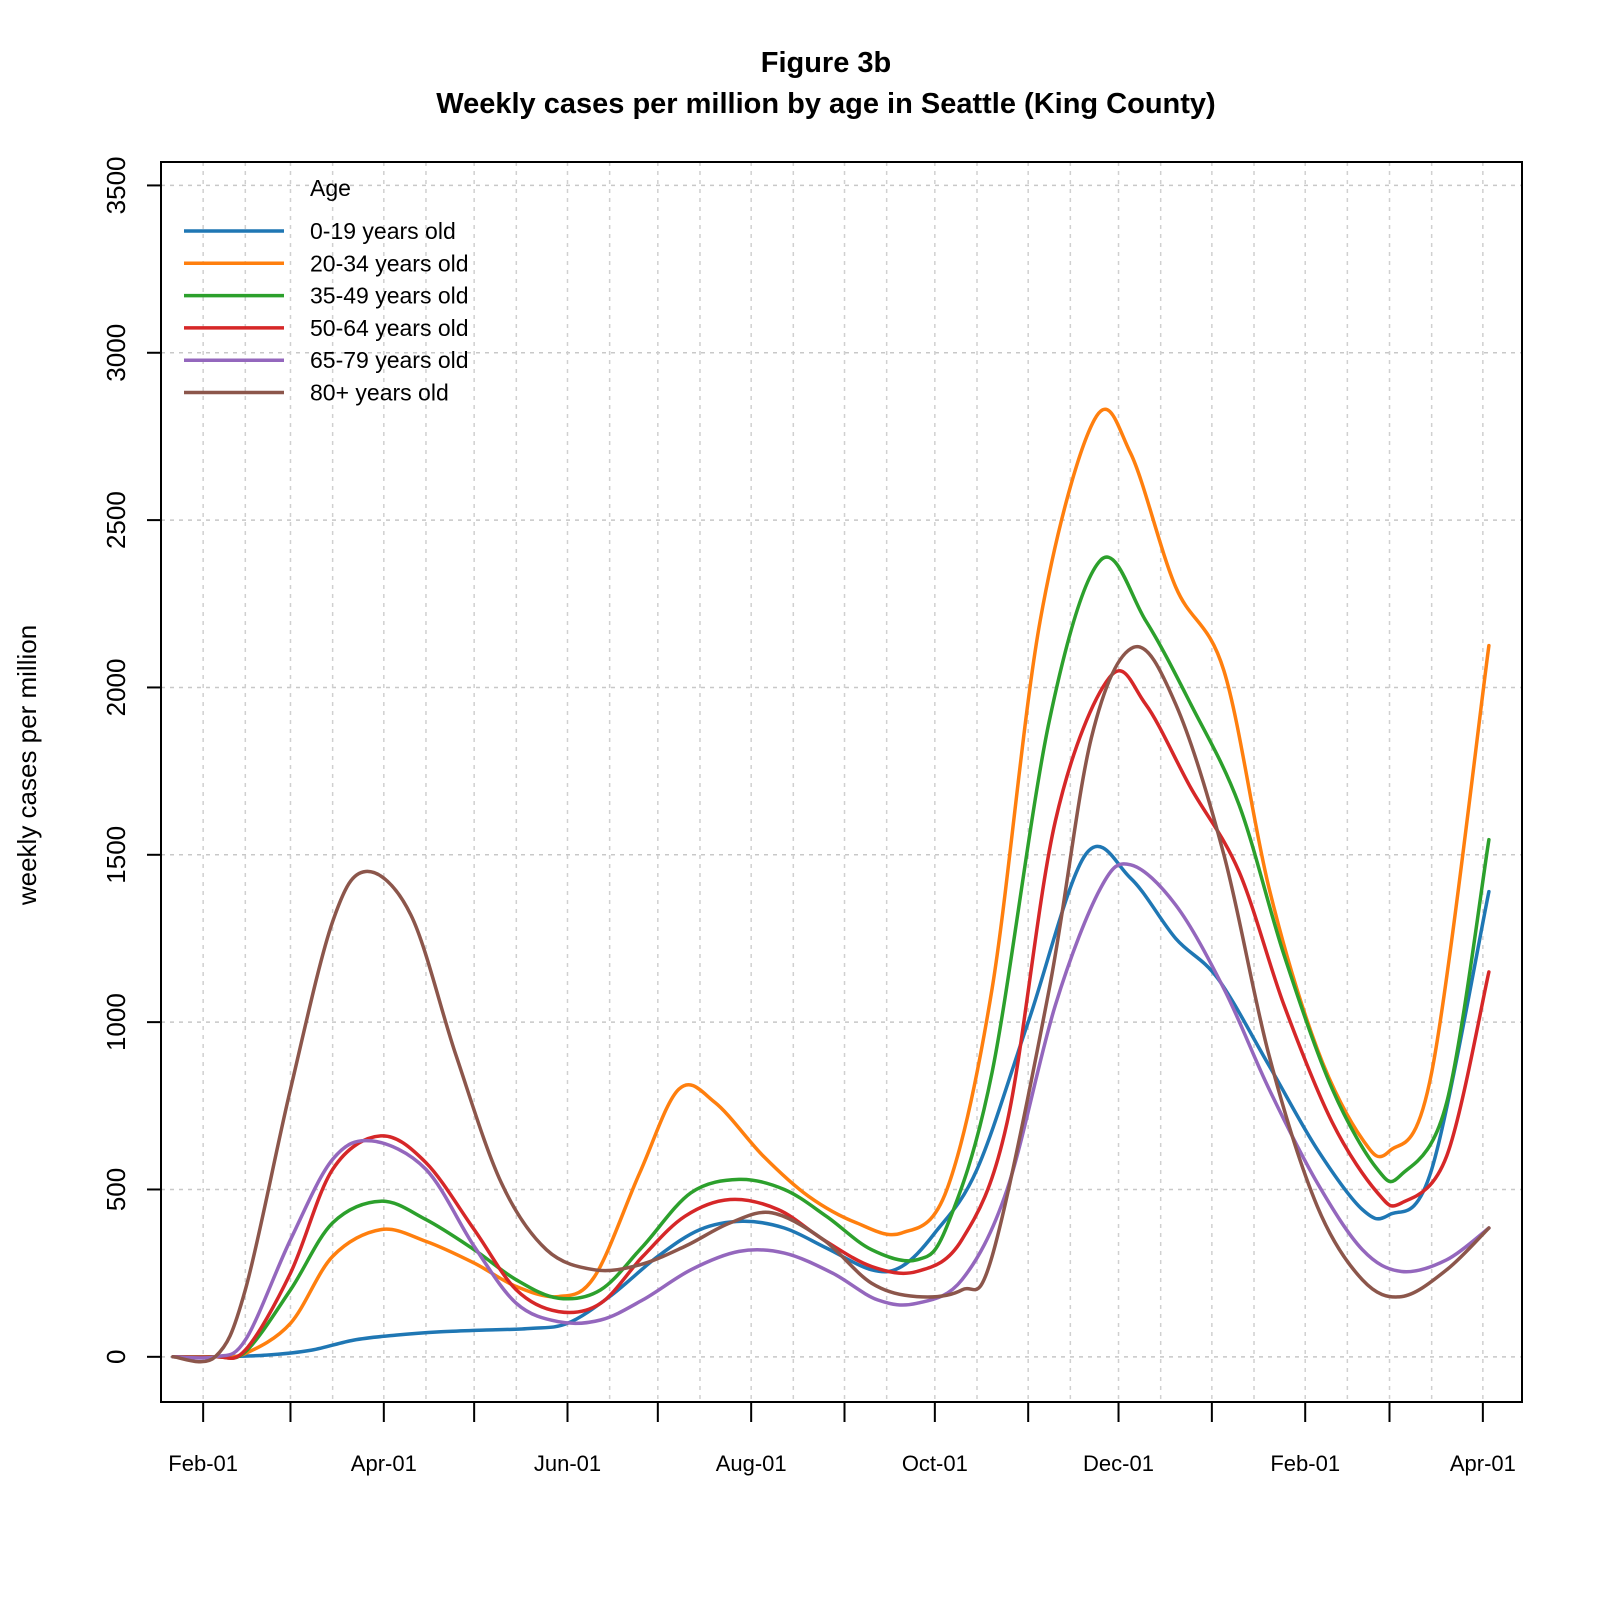  What do you see at coordinates (389, 328) in the screenshot?
I see `legend-entry: 50-64 years old` at bounding box center [389, 328].